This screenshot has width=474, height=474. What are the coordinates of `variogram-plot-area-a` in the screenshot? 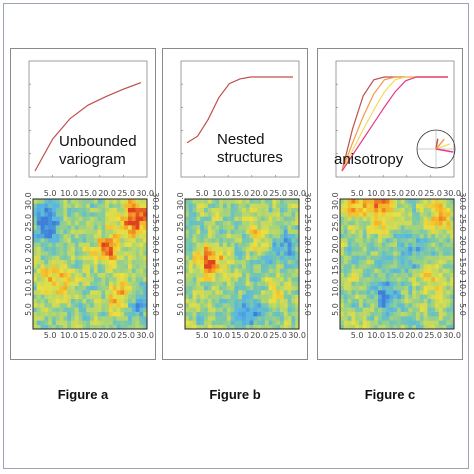 It's located at (88, 119).